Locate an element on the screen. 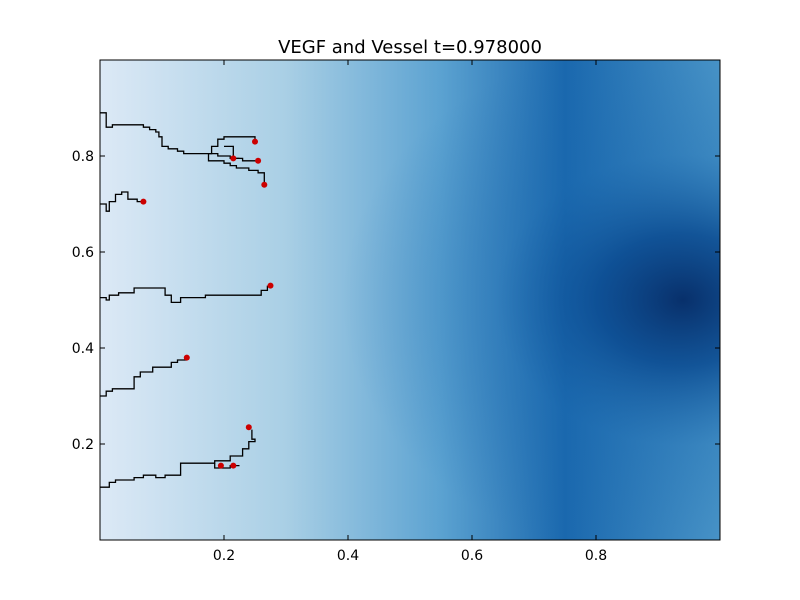 This screenshot has width=800, height=600. y-tick-label: 0.6 is located at coordinates (83, 253).